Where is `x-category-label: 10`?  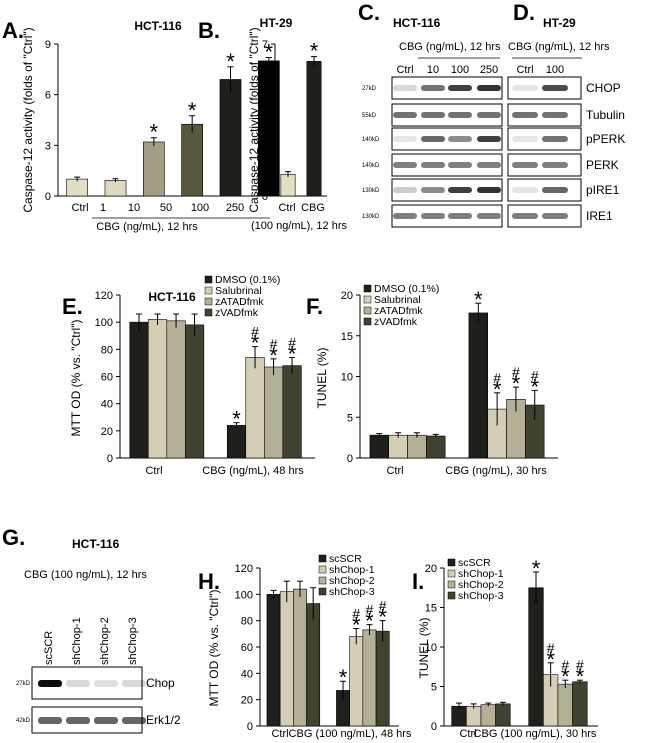 x-category-label: 10 is located at coordinates (134, 208).